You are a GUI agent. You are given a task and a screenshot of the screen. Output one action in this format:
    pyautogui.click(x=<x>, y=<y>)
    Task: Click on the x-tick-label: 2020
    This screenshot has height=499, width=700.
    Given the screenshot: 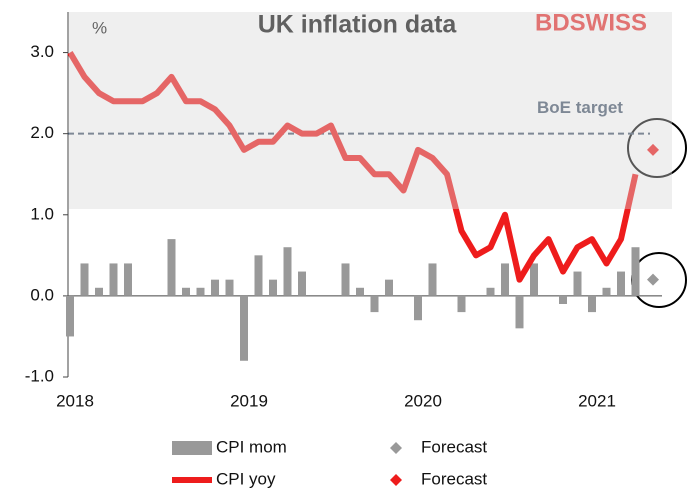 What is the action you would take?
    pyautogui.click(x=423, y=400)
    